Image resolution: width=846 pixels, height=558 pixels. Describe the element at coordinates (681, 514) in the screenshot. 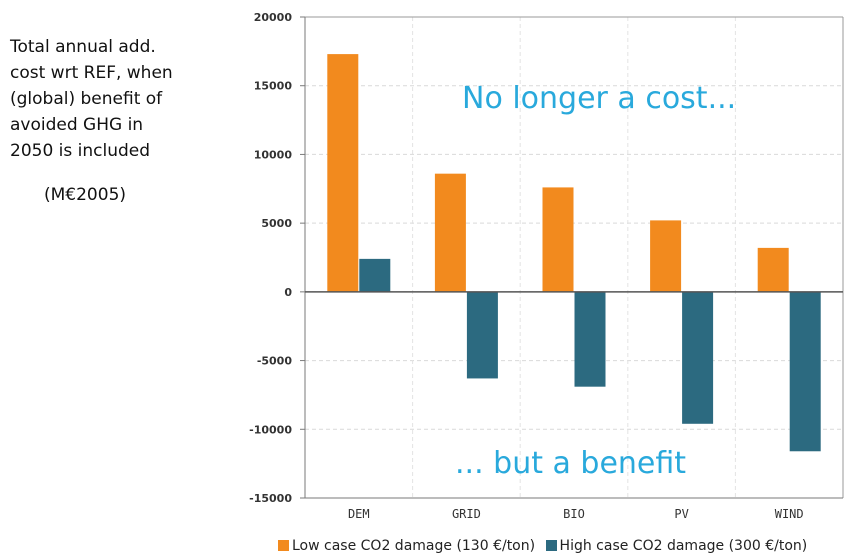

I see `x-tick-label: PV` at that location.